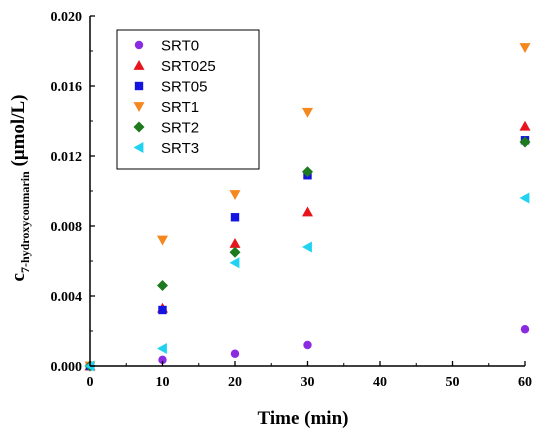 Image resolution: width=550 pixels, height=431 pixels. What do you see at coordinates (138, 147) in the screenshot?
I see `legend-marker-srt3` at bounding box center [138, 147].